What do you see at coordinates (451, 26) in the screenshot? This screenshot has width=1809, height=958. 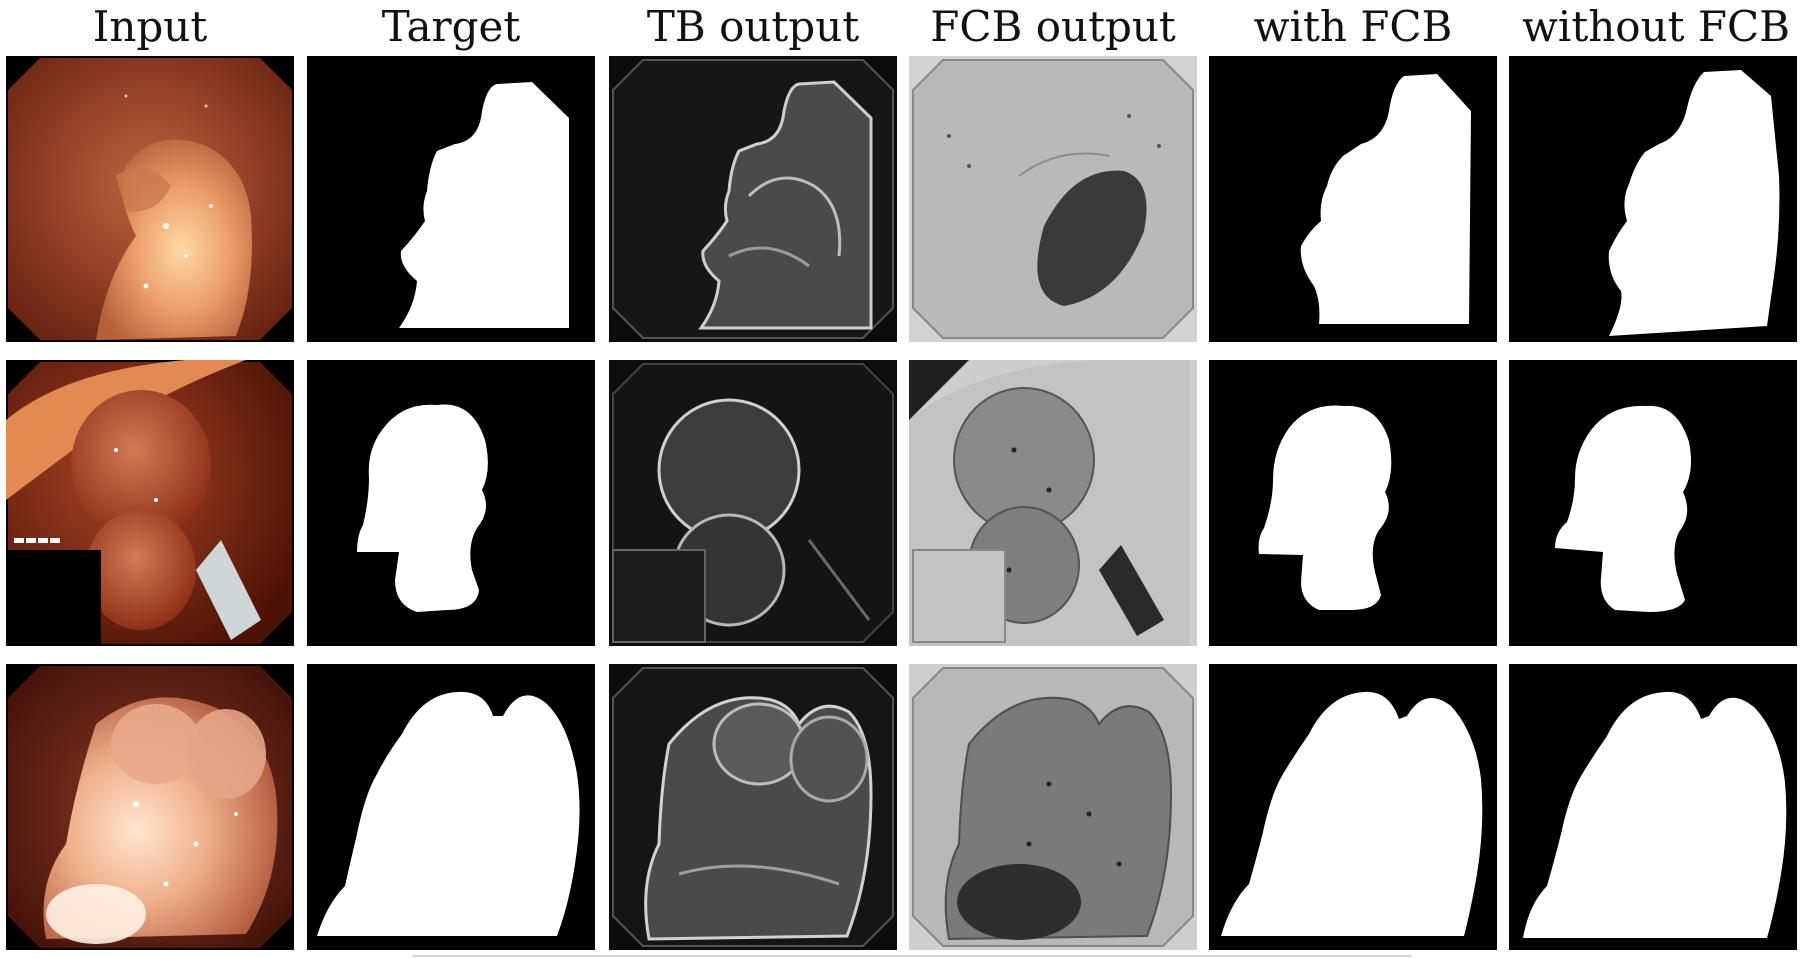 I see `column-title-target: Target` at bounding box center [451, 26].